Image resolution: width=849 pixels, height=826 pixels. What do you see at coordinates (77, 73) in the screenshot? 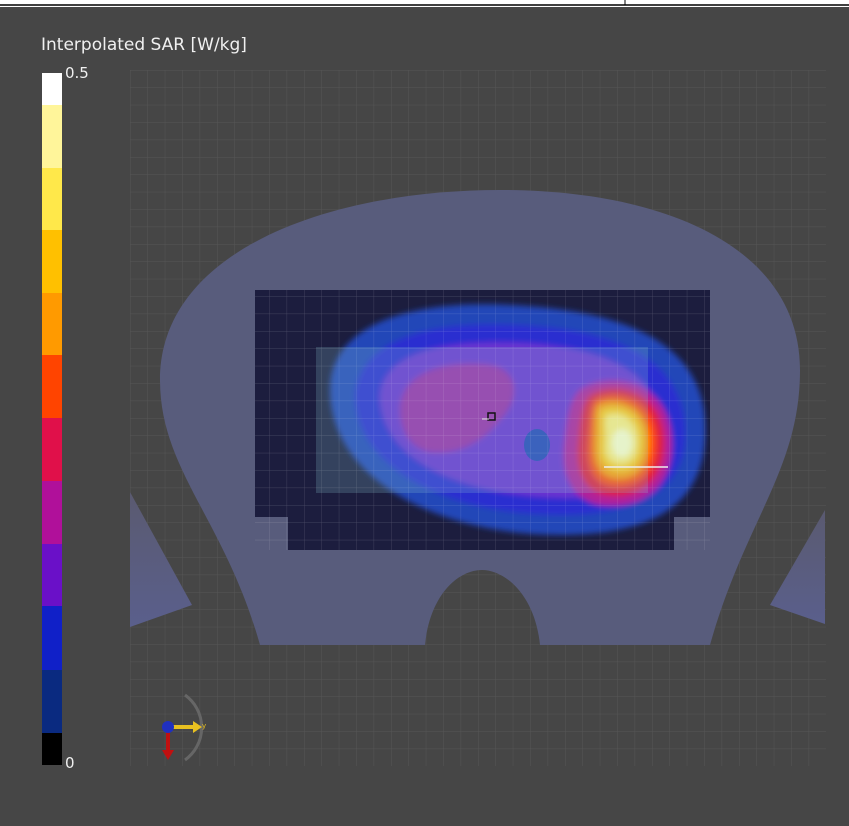
I see `colorbar-max-label: 0.5` at bounding box center [77, 73].